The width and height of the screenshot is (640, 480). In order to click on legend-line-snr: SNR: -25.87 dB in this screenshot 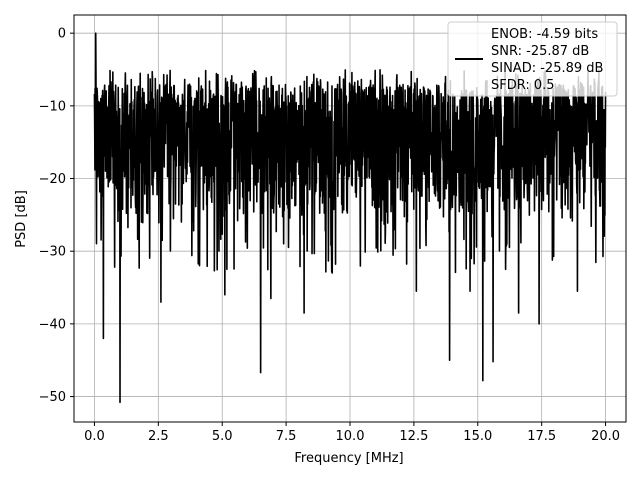, I will do `click(540, 51)`.